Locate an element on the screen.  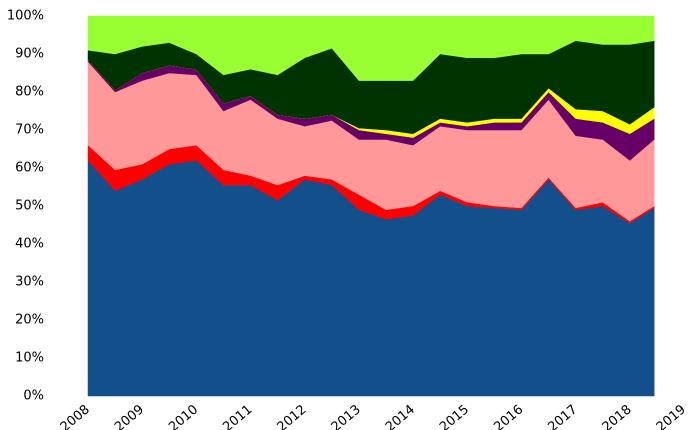
x-tick-label: 2018 is located at coordinates (617, 416).